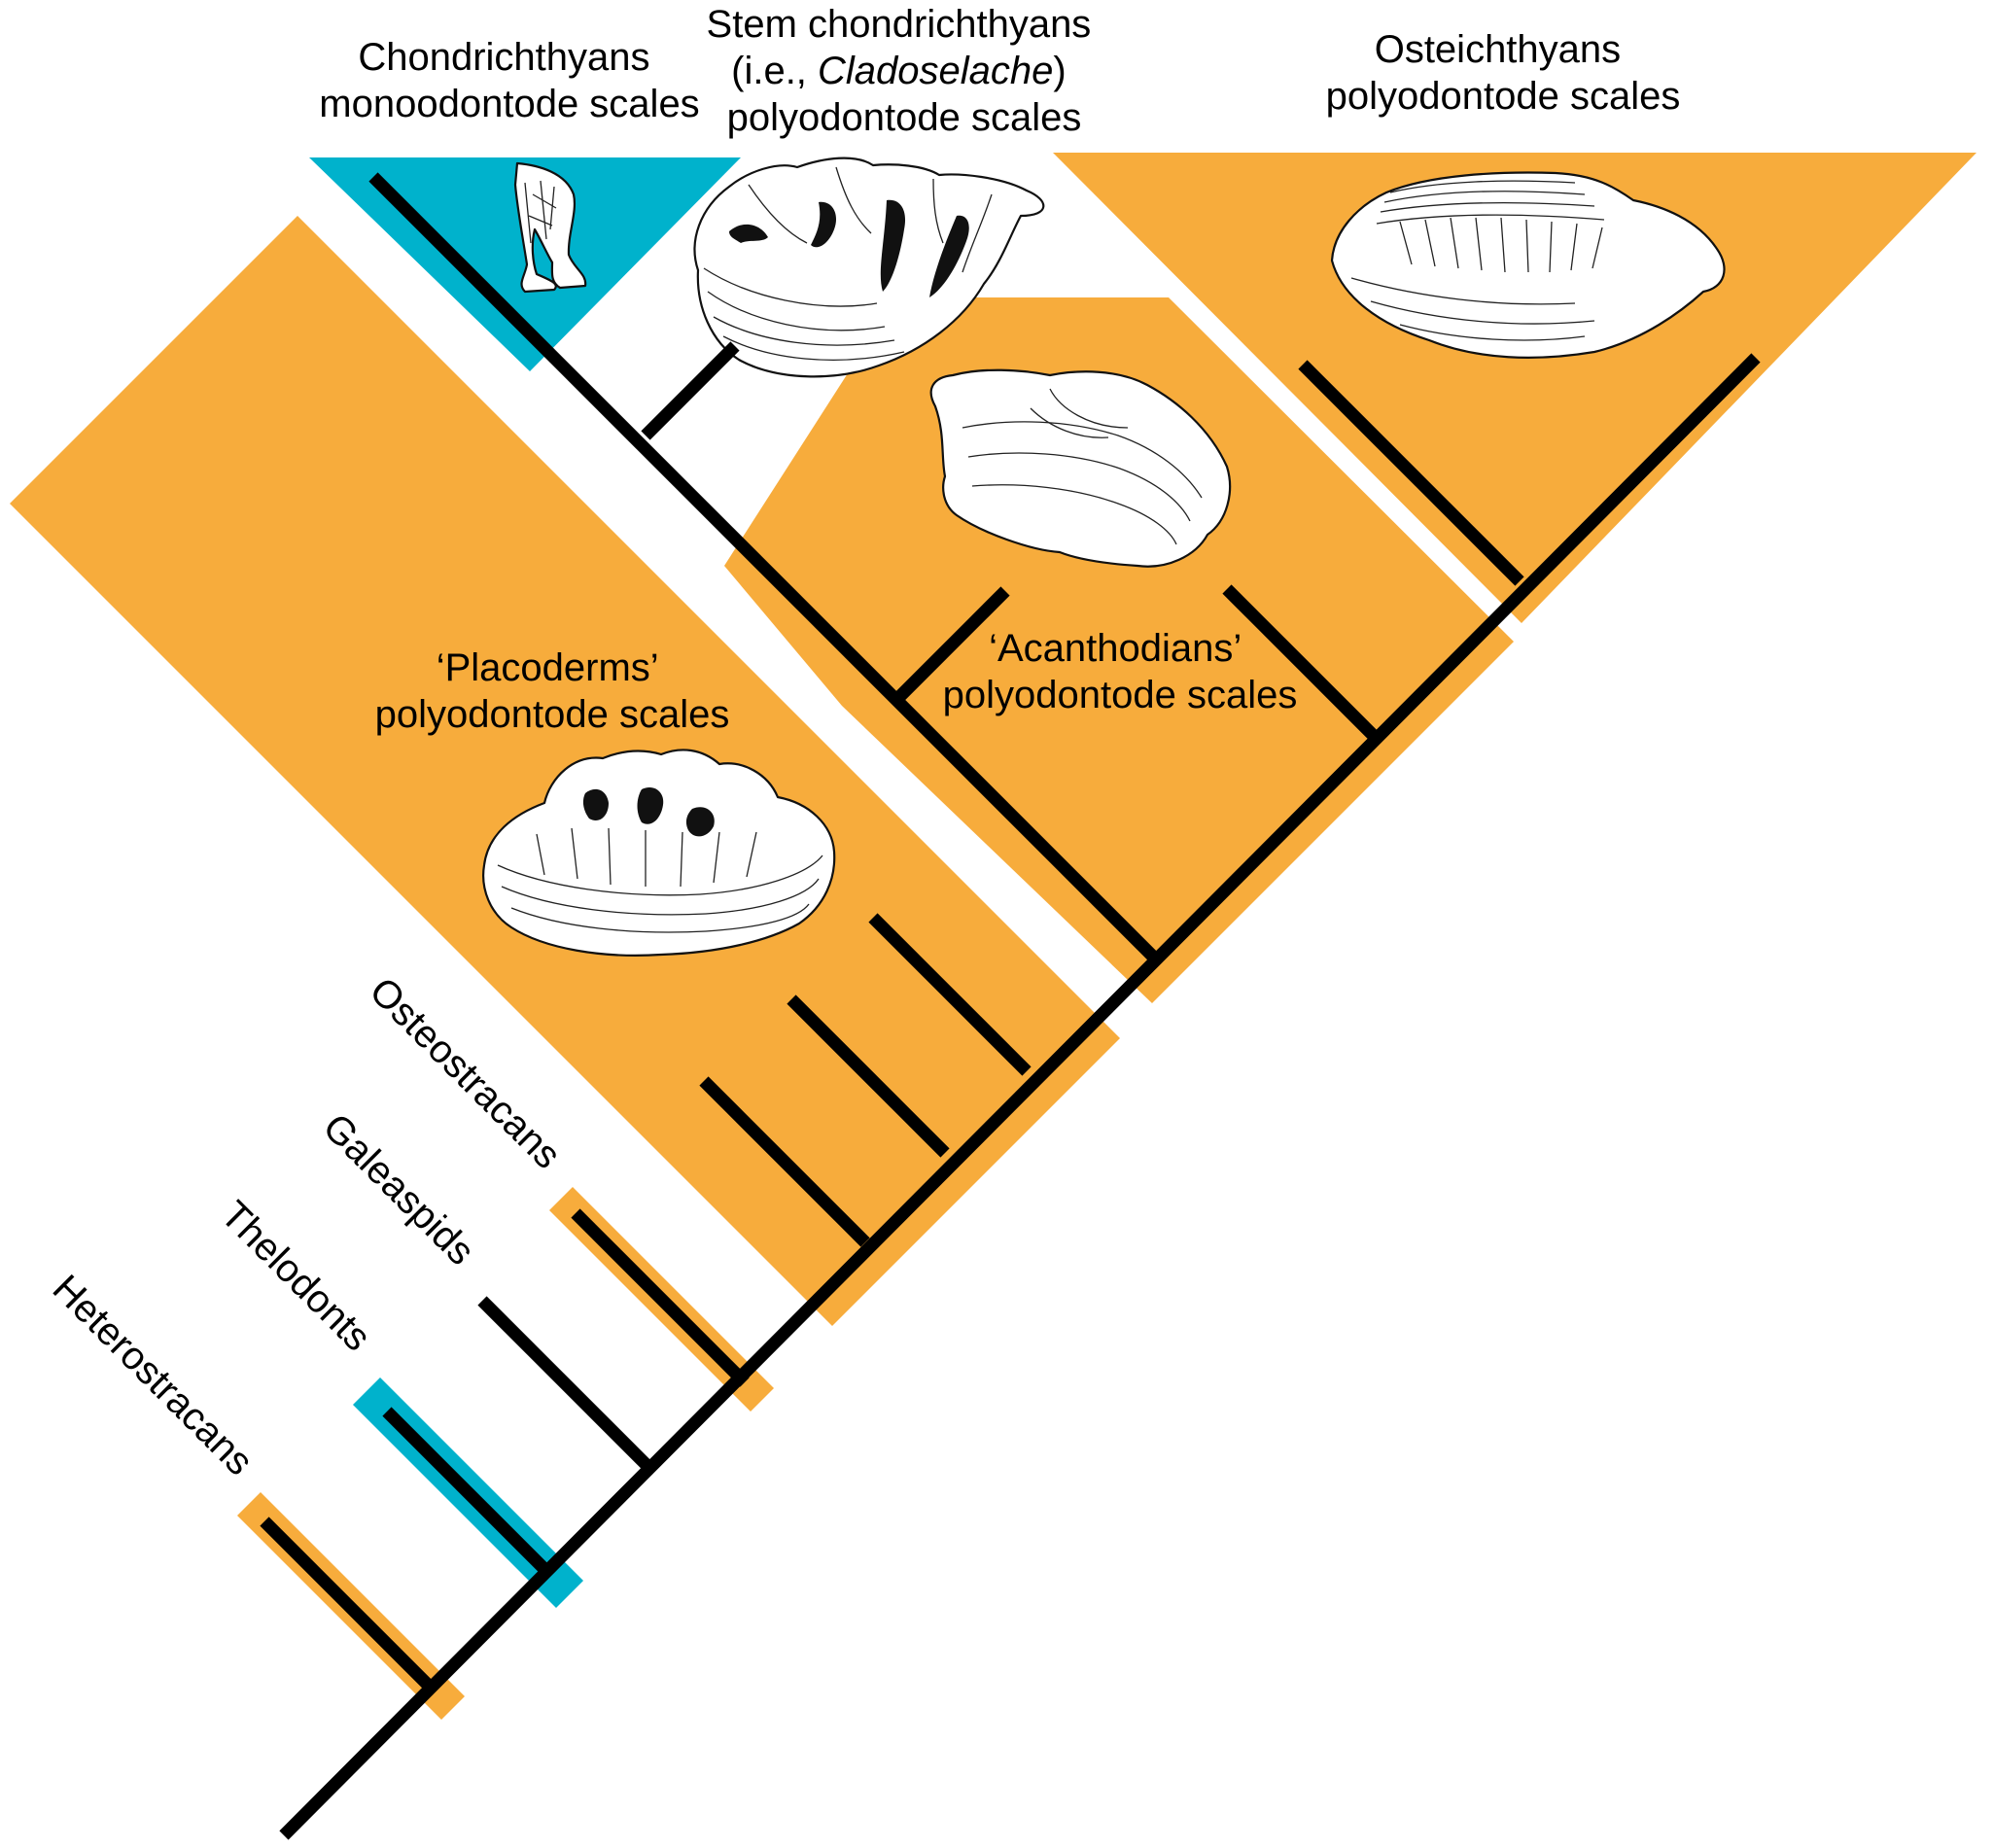  What do you see at coordinates (1503, 73) in the screenshot?
I see `osteichthyans-label: Osteichthyans polyodontode scales` at bounding box center [1503, 73].